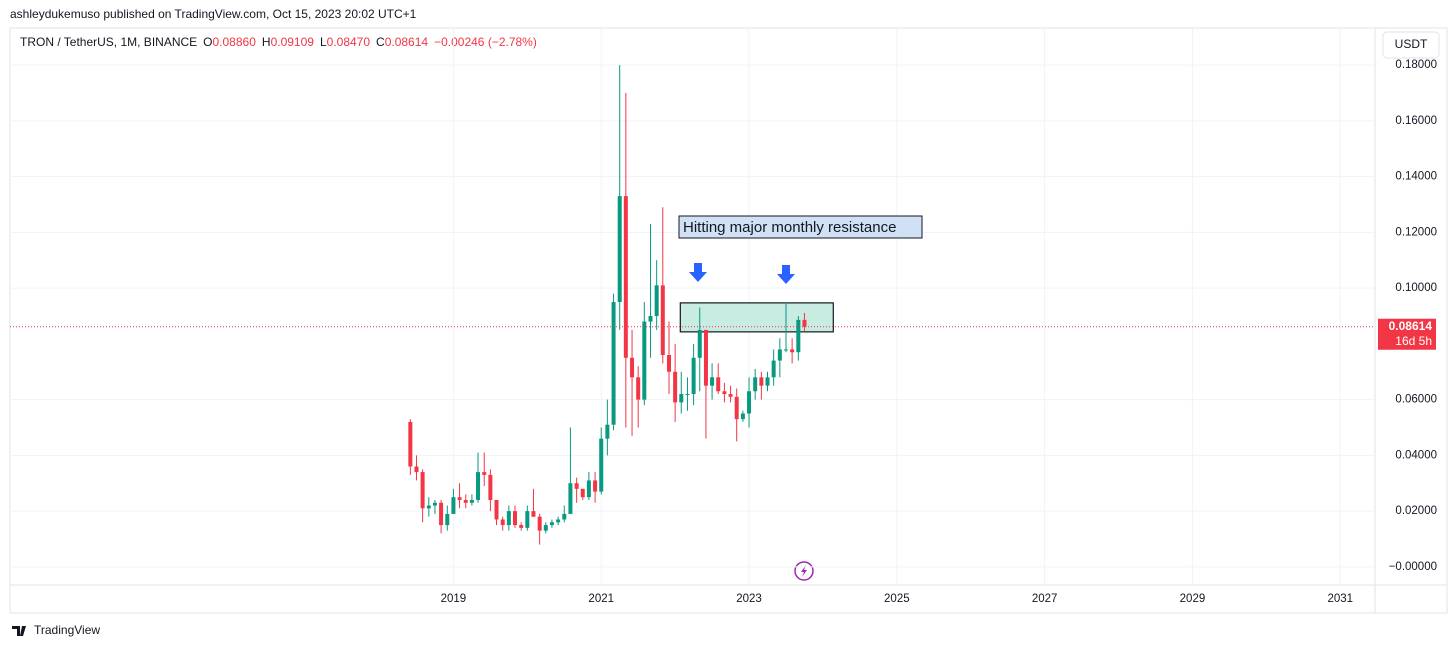 This screenshot has height=648, width=1456. What do you see at coordinates (207, 42) in the screenshot?
I see `ohlc-key: O` at bounding box center [207, 42].